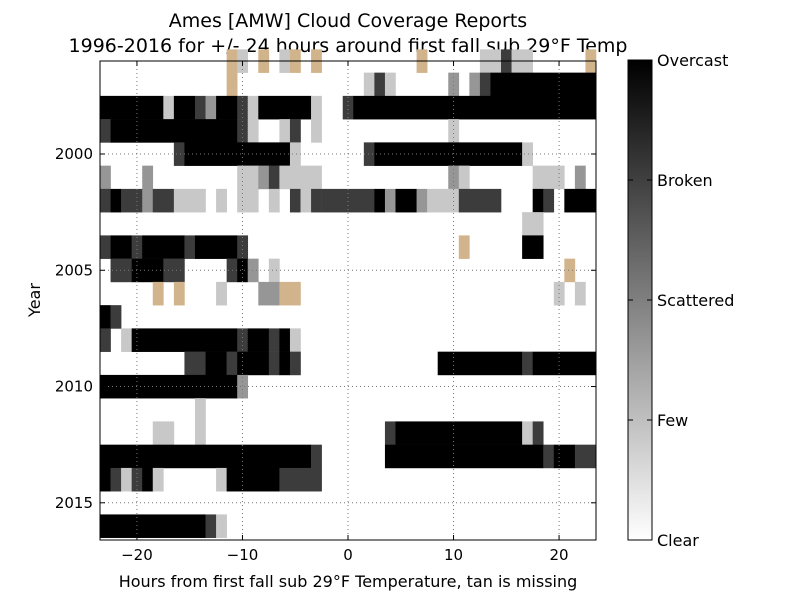 Image resolution: width=800 pixels, height=600 pixels. I want to click on y-tick-label: 2005, so click(74, 270).